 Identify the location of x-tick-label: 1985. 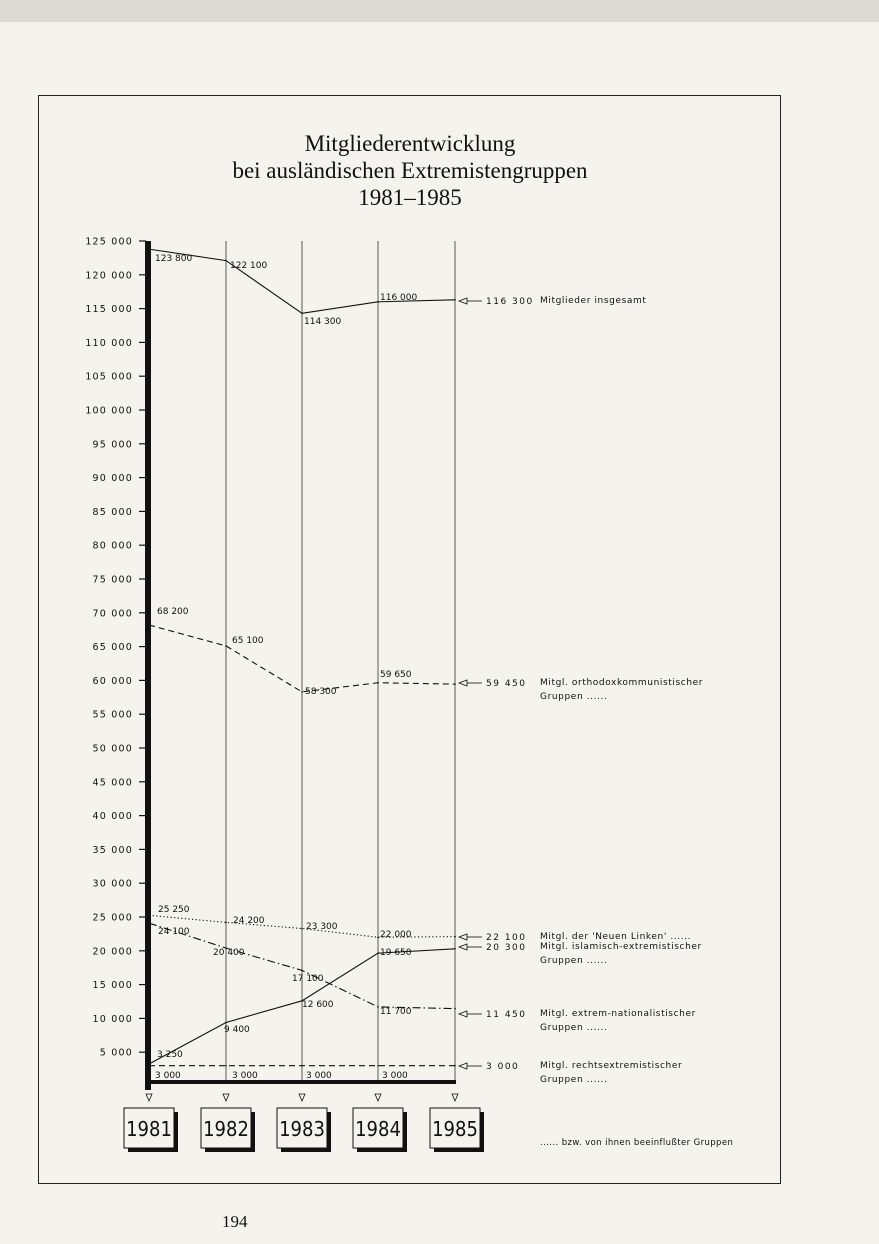
(455, 1129).